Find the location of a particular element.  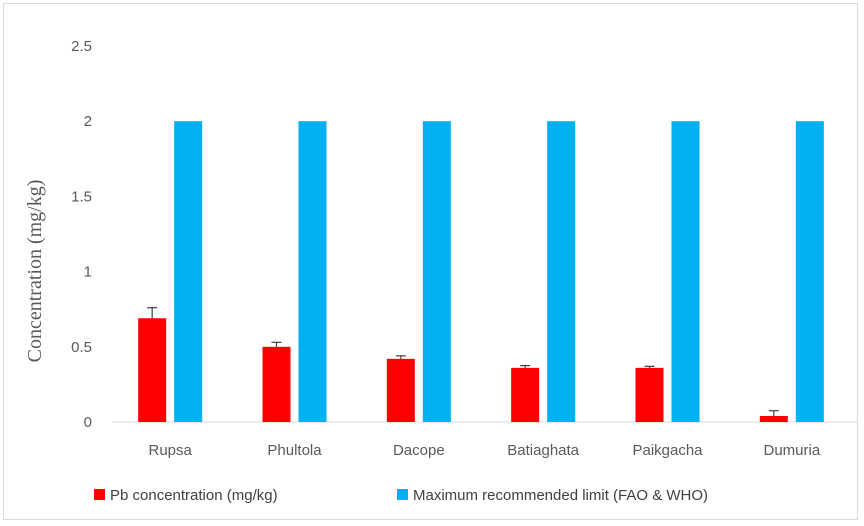

error-bar-dacope is located at coordinates (400, 357).